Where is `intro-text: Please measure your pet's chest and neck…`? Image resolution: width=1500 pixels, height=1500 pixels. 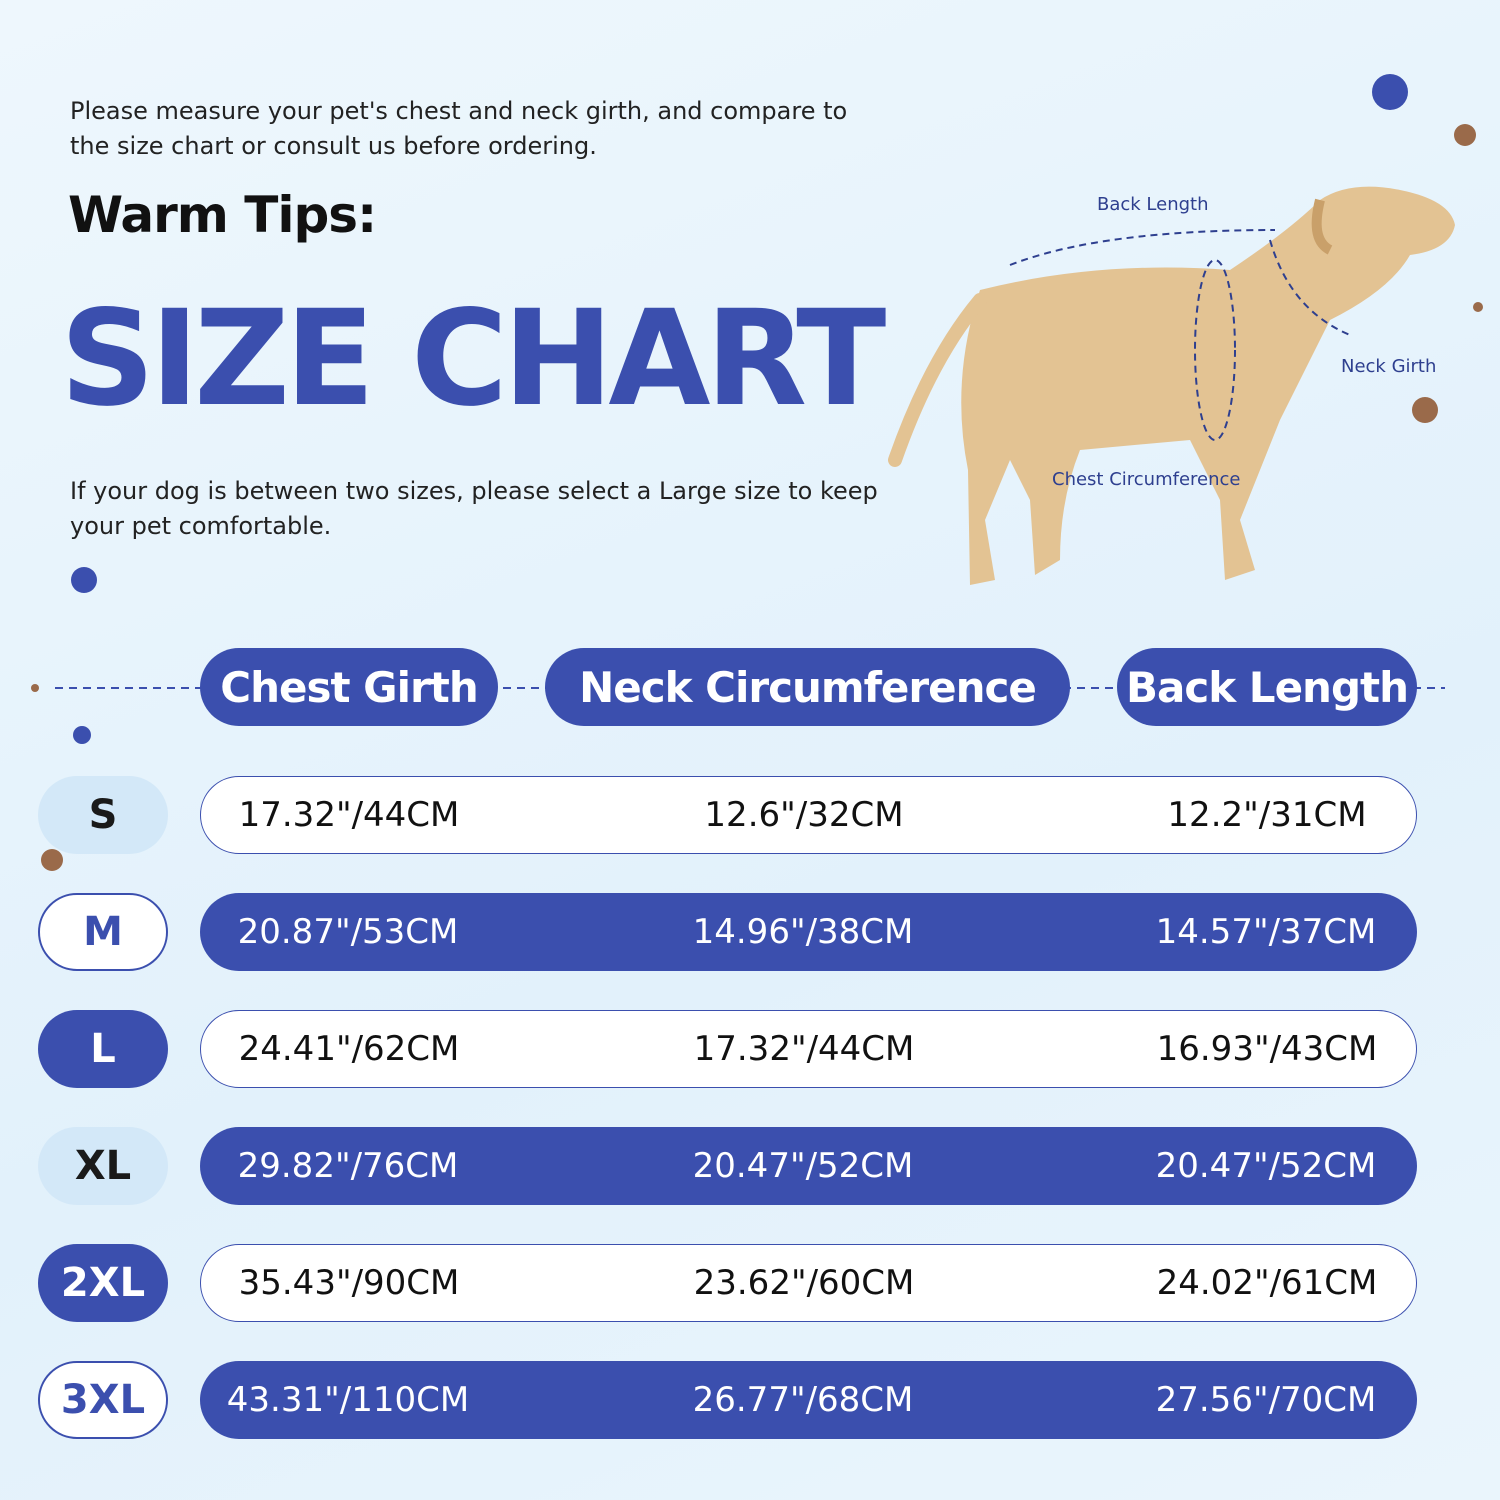 intro-text: Please measure your pet's chest and neck… is located at coordinates (459, 128).